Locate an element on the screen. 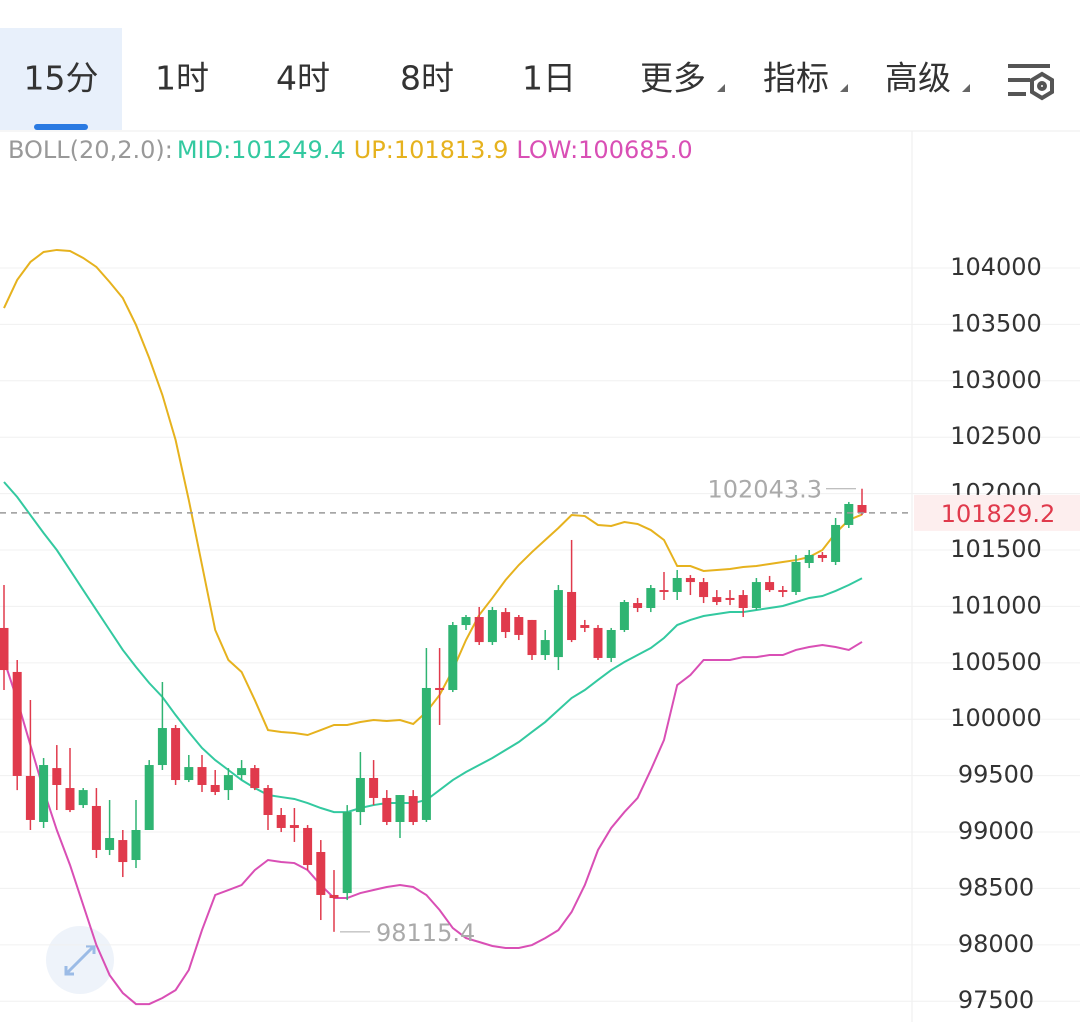 Image resolution: width=1080 pixels, height=1022 pixels. tab: 8时 is located at coordinates (427, 78).